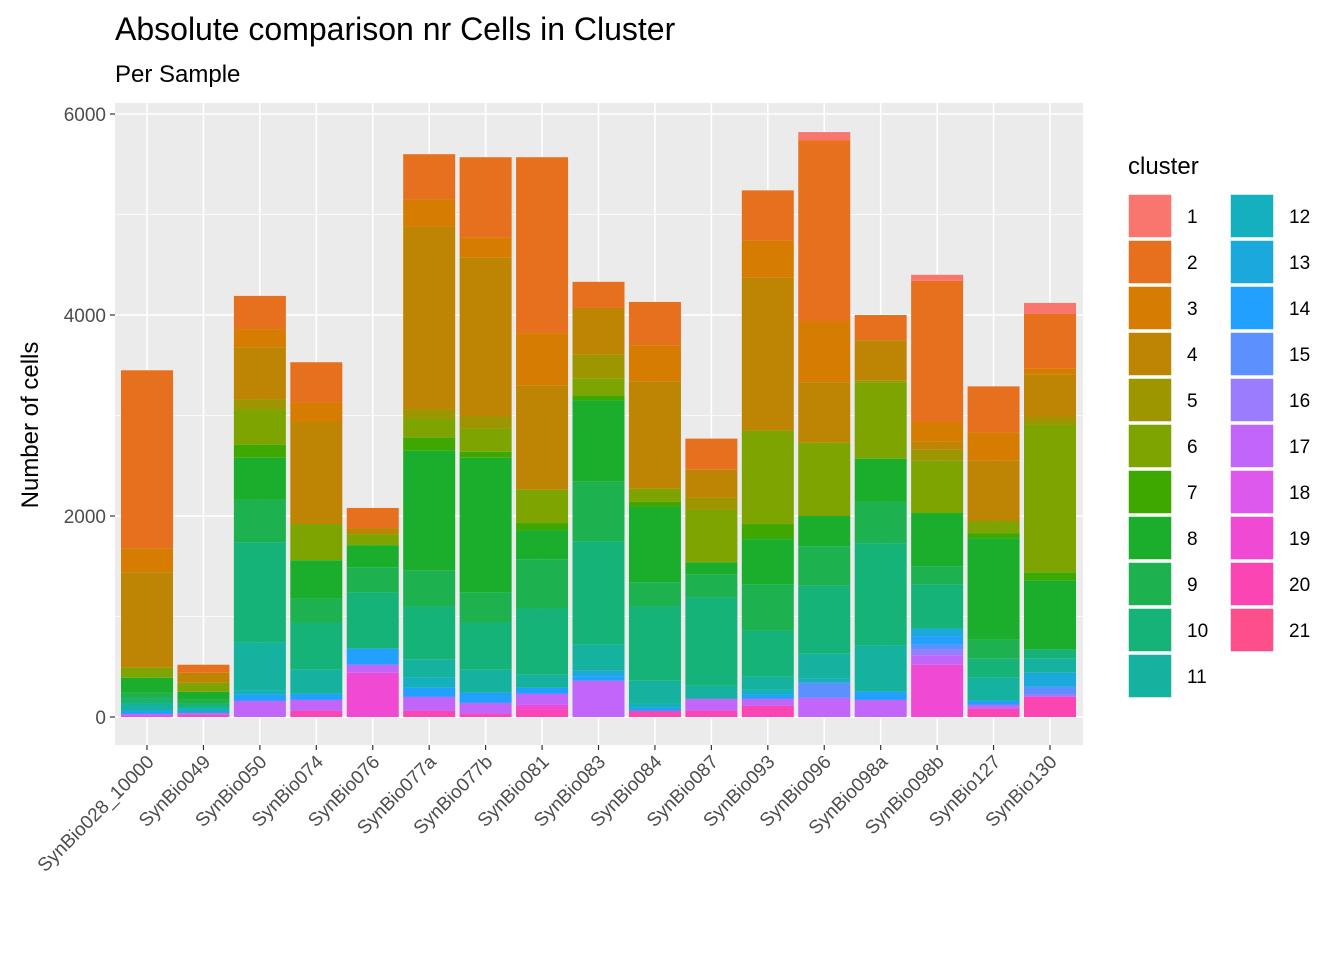 This screenshot has height=960, width=1344. Describe the element at coordinates (1299, 631) in the screenshot. I see `legend-label-cluster-21: 21` at that location.